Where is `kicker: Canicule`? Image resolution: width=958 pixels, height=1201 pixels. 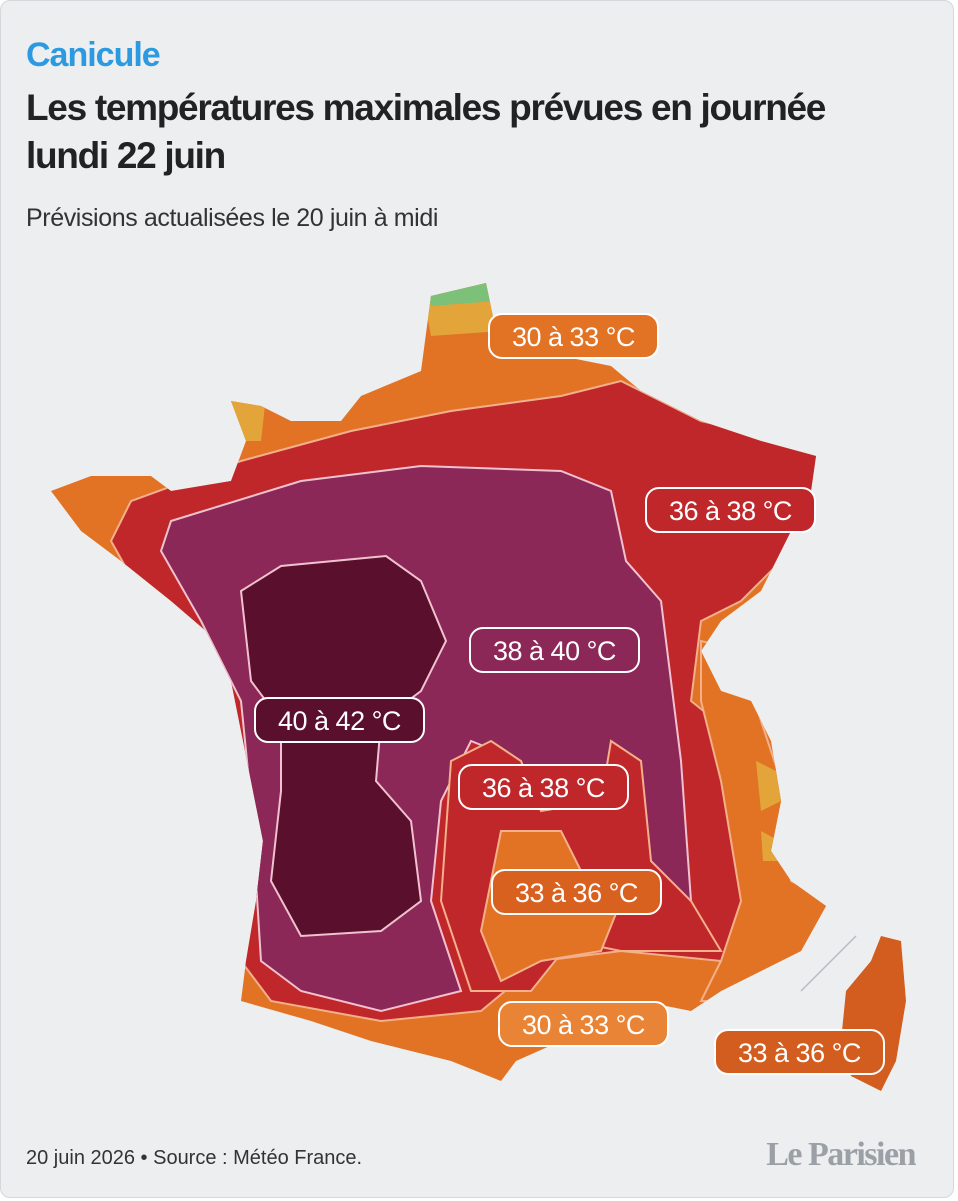 kicker: Canicule is located at coordinates (93, 55).